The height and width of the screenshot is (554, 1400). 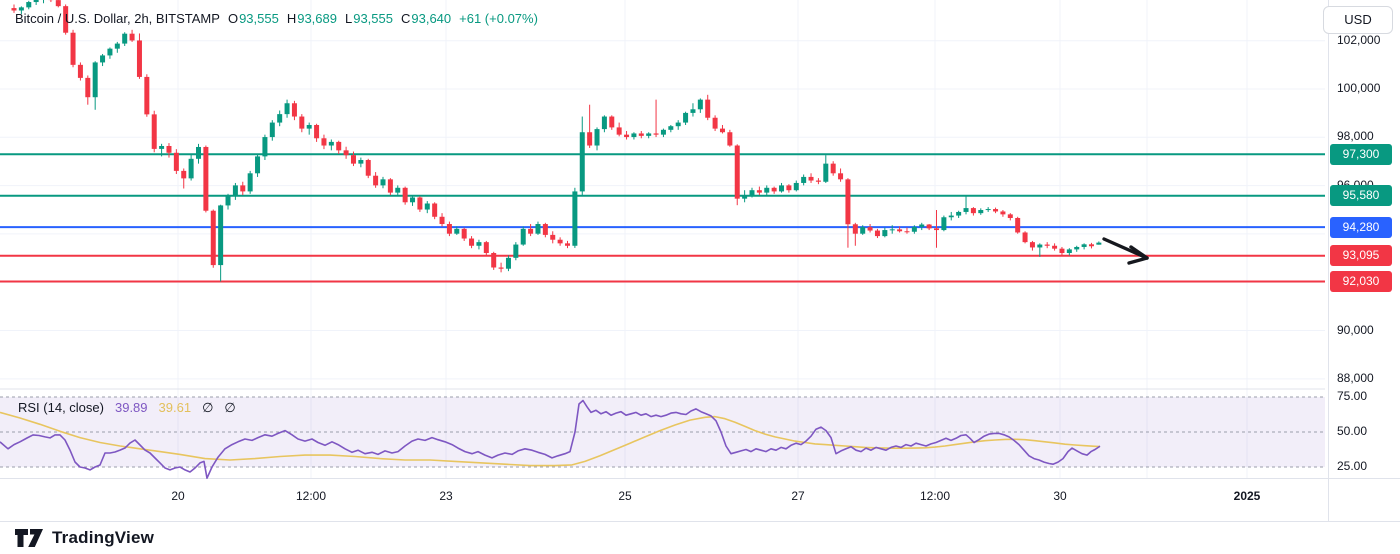 What do you see at coordinates (446, 496) in the screenshot?
I see `time-axis-tick: 23` at bounding box center [446, 496].